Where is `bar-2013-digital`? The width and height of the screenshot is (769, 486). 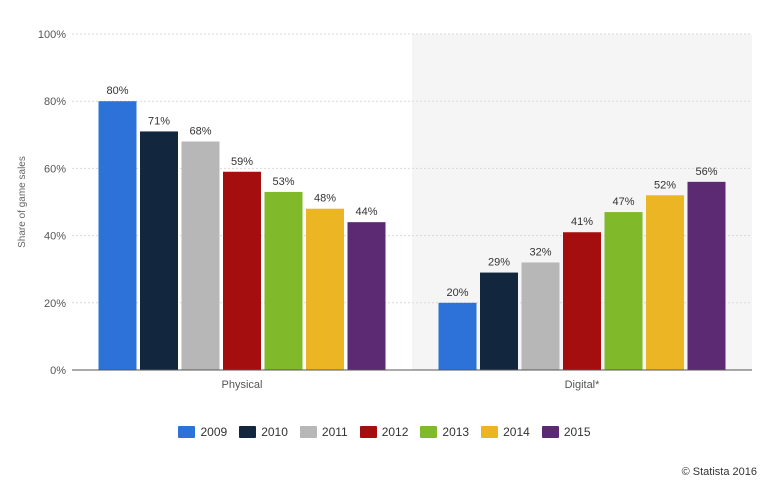 bar-2013-digital is located at coordinates (623, 291).